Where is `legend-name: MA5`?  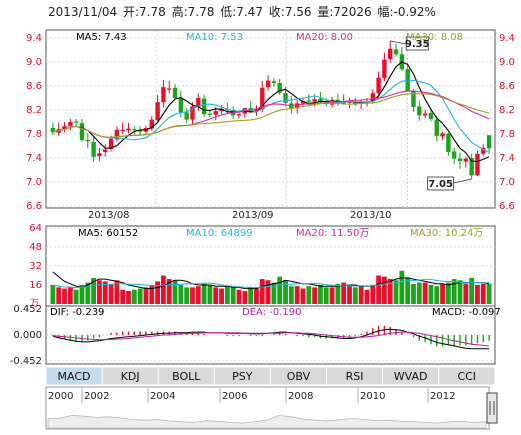
legend-name: MA5 is located at coordinates (87, 37).